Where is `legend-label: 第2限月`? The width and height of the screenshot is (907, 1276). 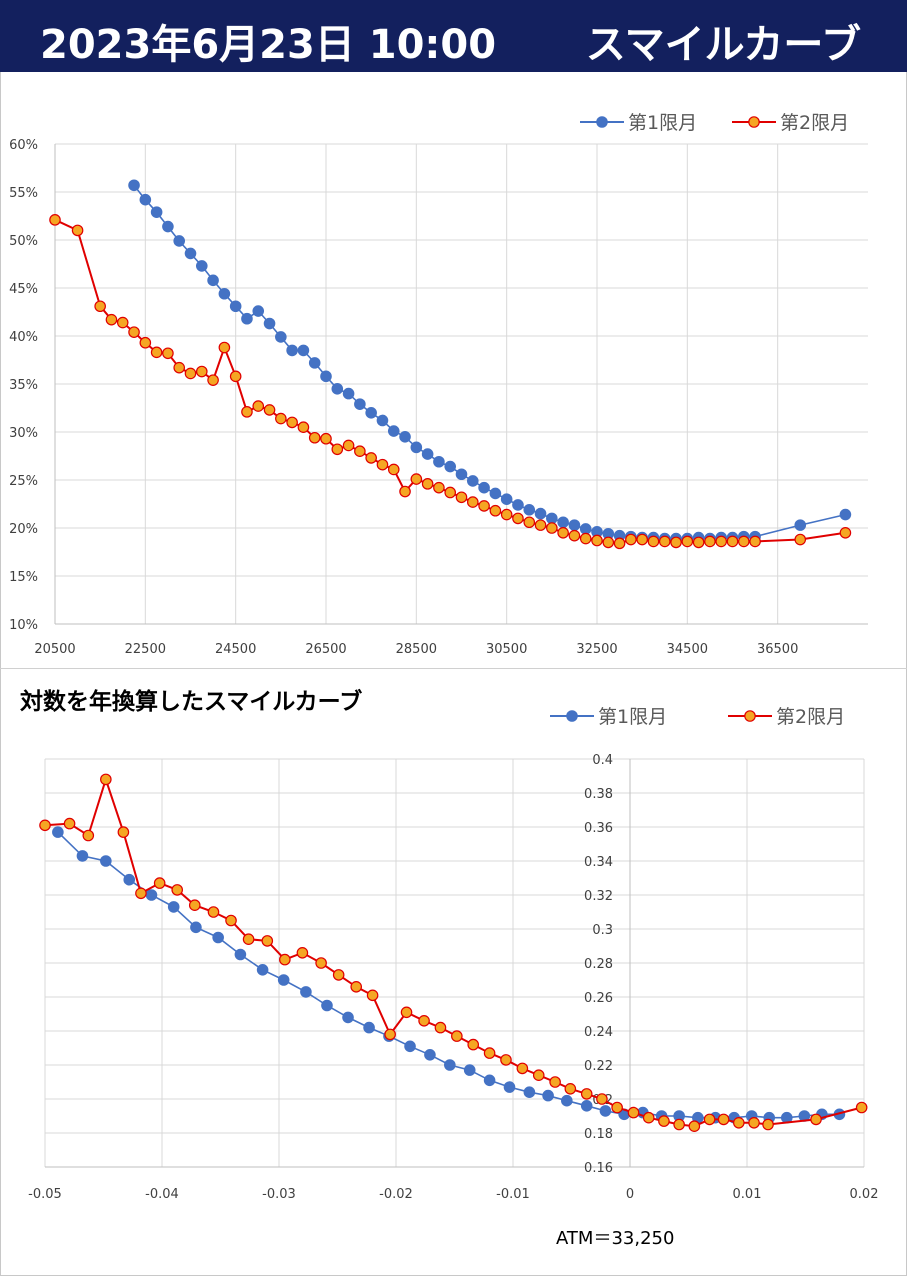
legend-label: 第2限月 is located at coordinates (814, 123).